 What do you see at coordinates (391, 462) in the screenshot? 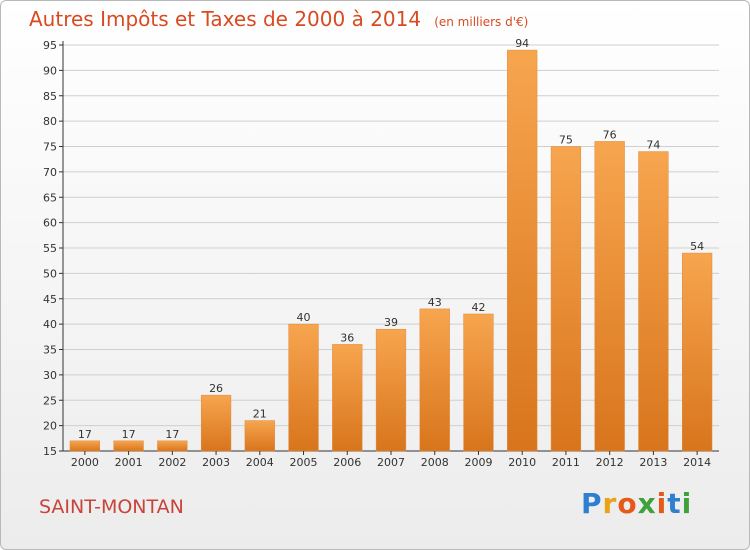
I see `x-tick-label: 2007` at bounding box center [391, 462].